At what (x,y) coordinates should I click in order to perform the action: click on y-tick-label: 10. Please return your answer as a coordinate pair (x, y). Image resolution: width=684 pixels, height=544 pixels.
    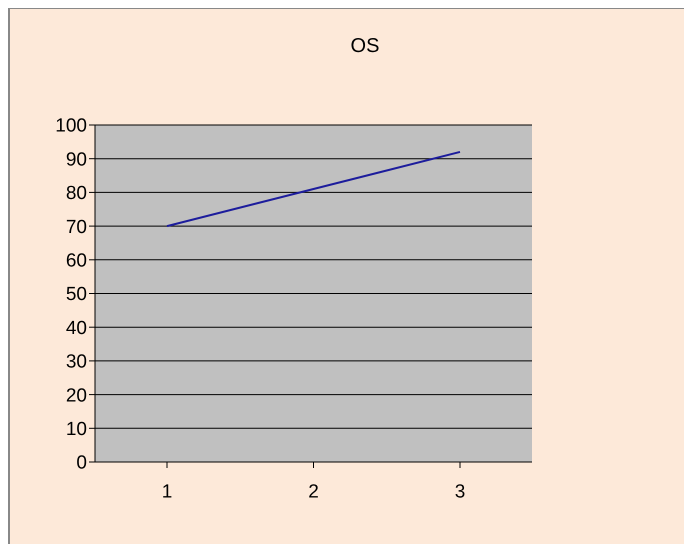
    Looking at the image, I should click on (76, 429).